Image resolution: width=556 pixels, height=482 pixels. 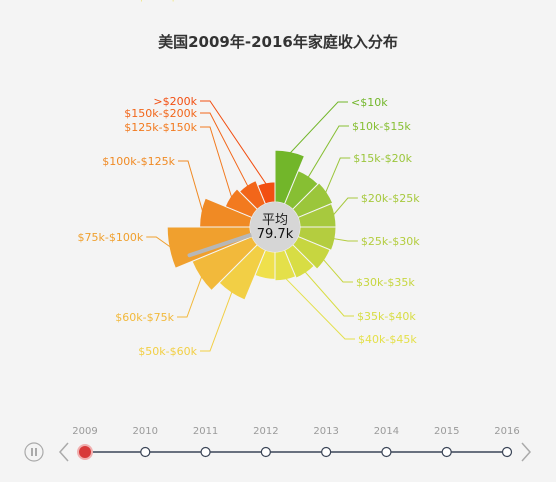 I want to click on segment-label: $40k-$45k, so click(x=387, y=339).